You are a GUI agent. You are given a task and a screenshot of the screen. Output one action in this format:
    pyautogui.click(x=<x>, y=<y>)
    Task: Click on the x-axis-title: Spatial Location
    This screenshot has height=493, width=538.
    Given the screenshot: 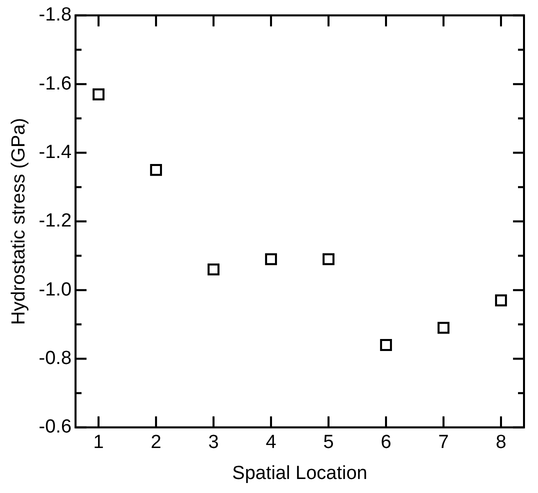 What is the action you would take?
    pyautogui.click(x=300, y=473)
    